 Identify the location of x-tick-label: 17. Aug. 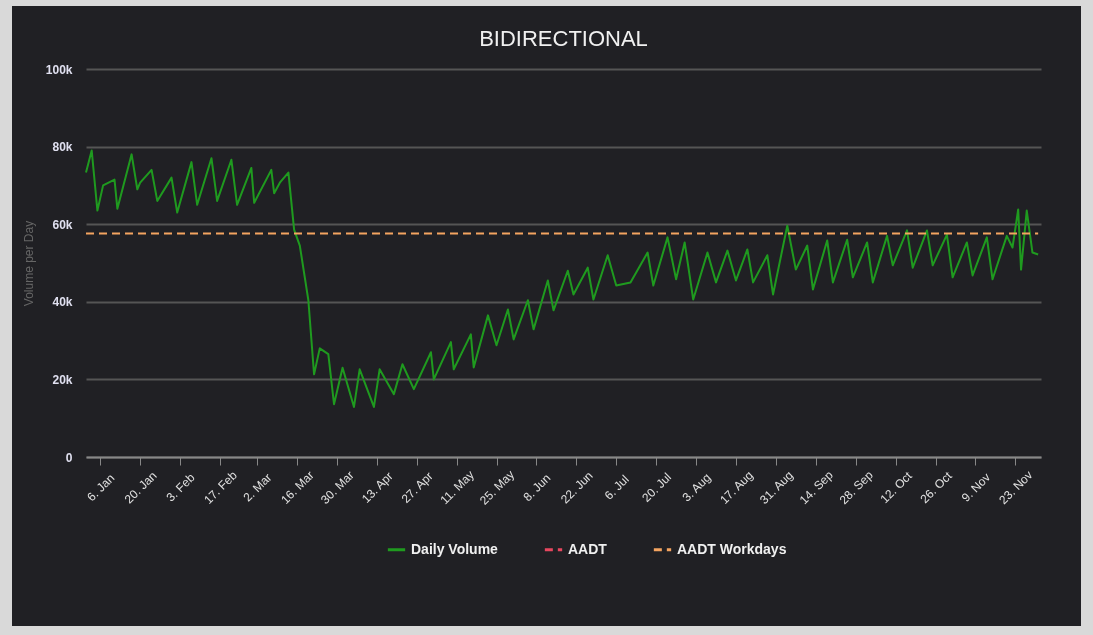
(736, 487).